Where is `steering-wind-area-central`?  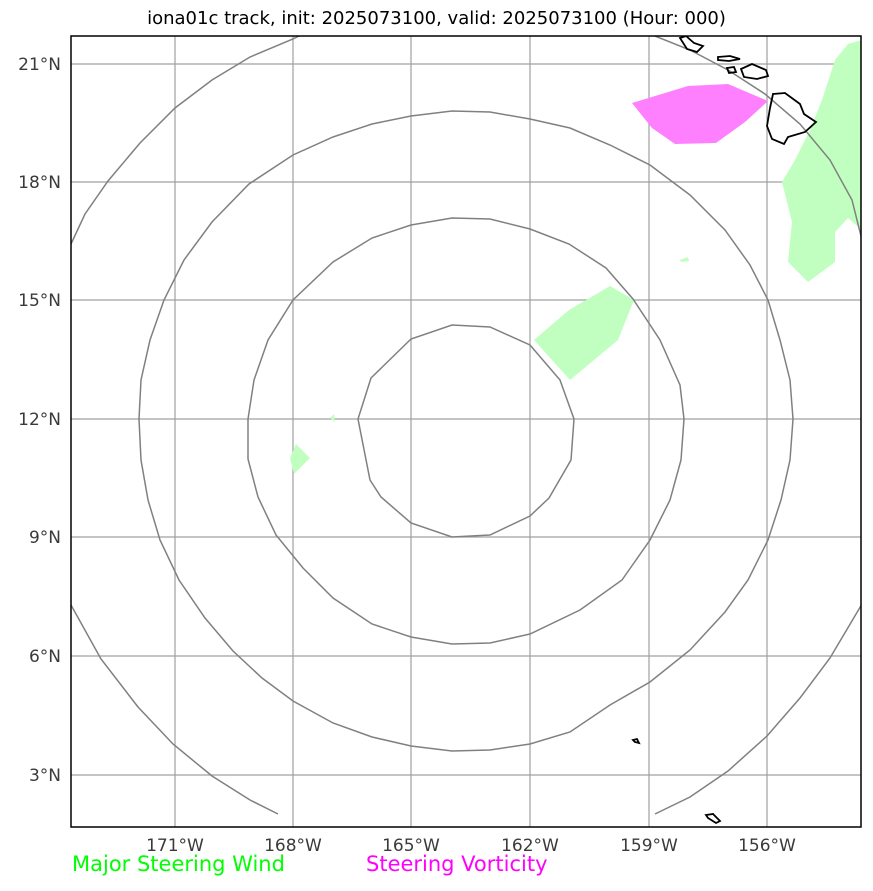
steering-wind-area-central is located at coordinates (584, 333).